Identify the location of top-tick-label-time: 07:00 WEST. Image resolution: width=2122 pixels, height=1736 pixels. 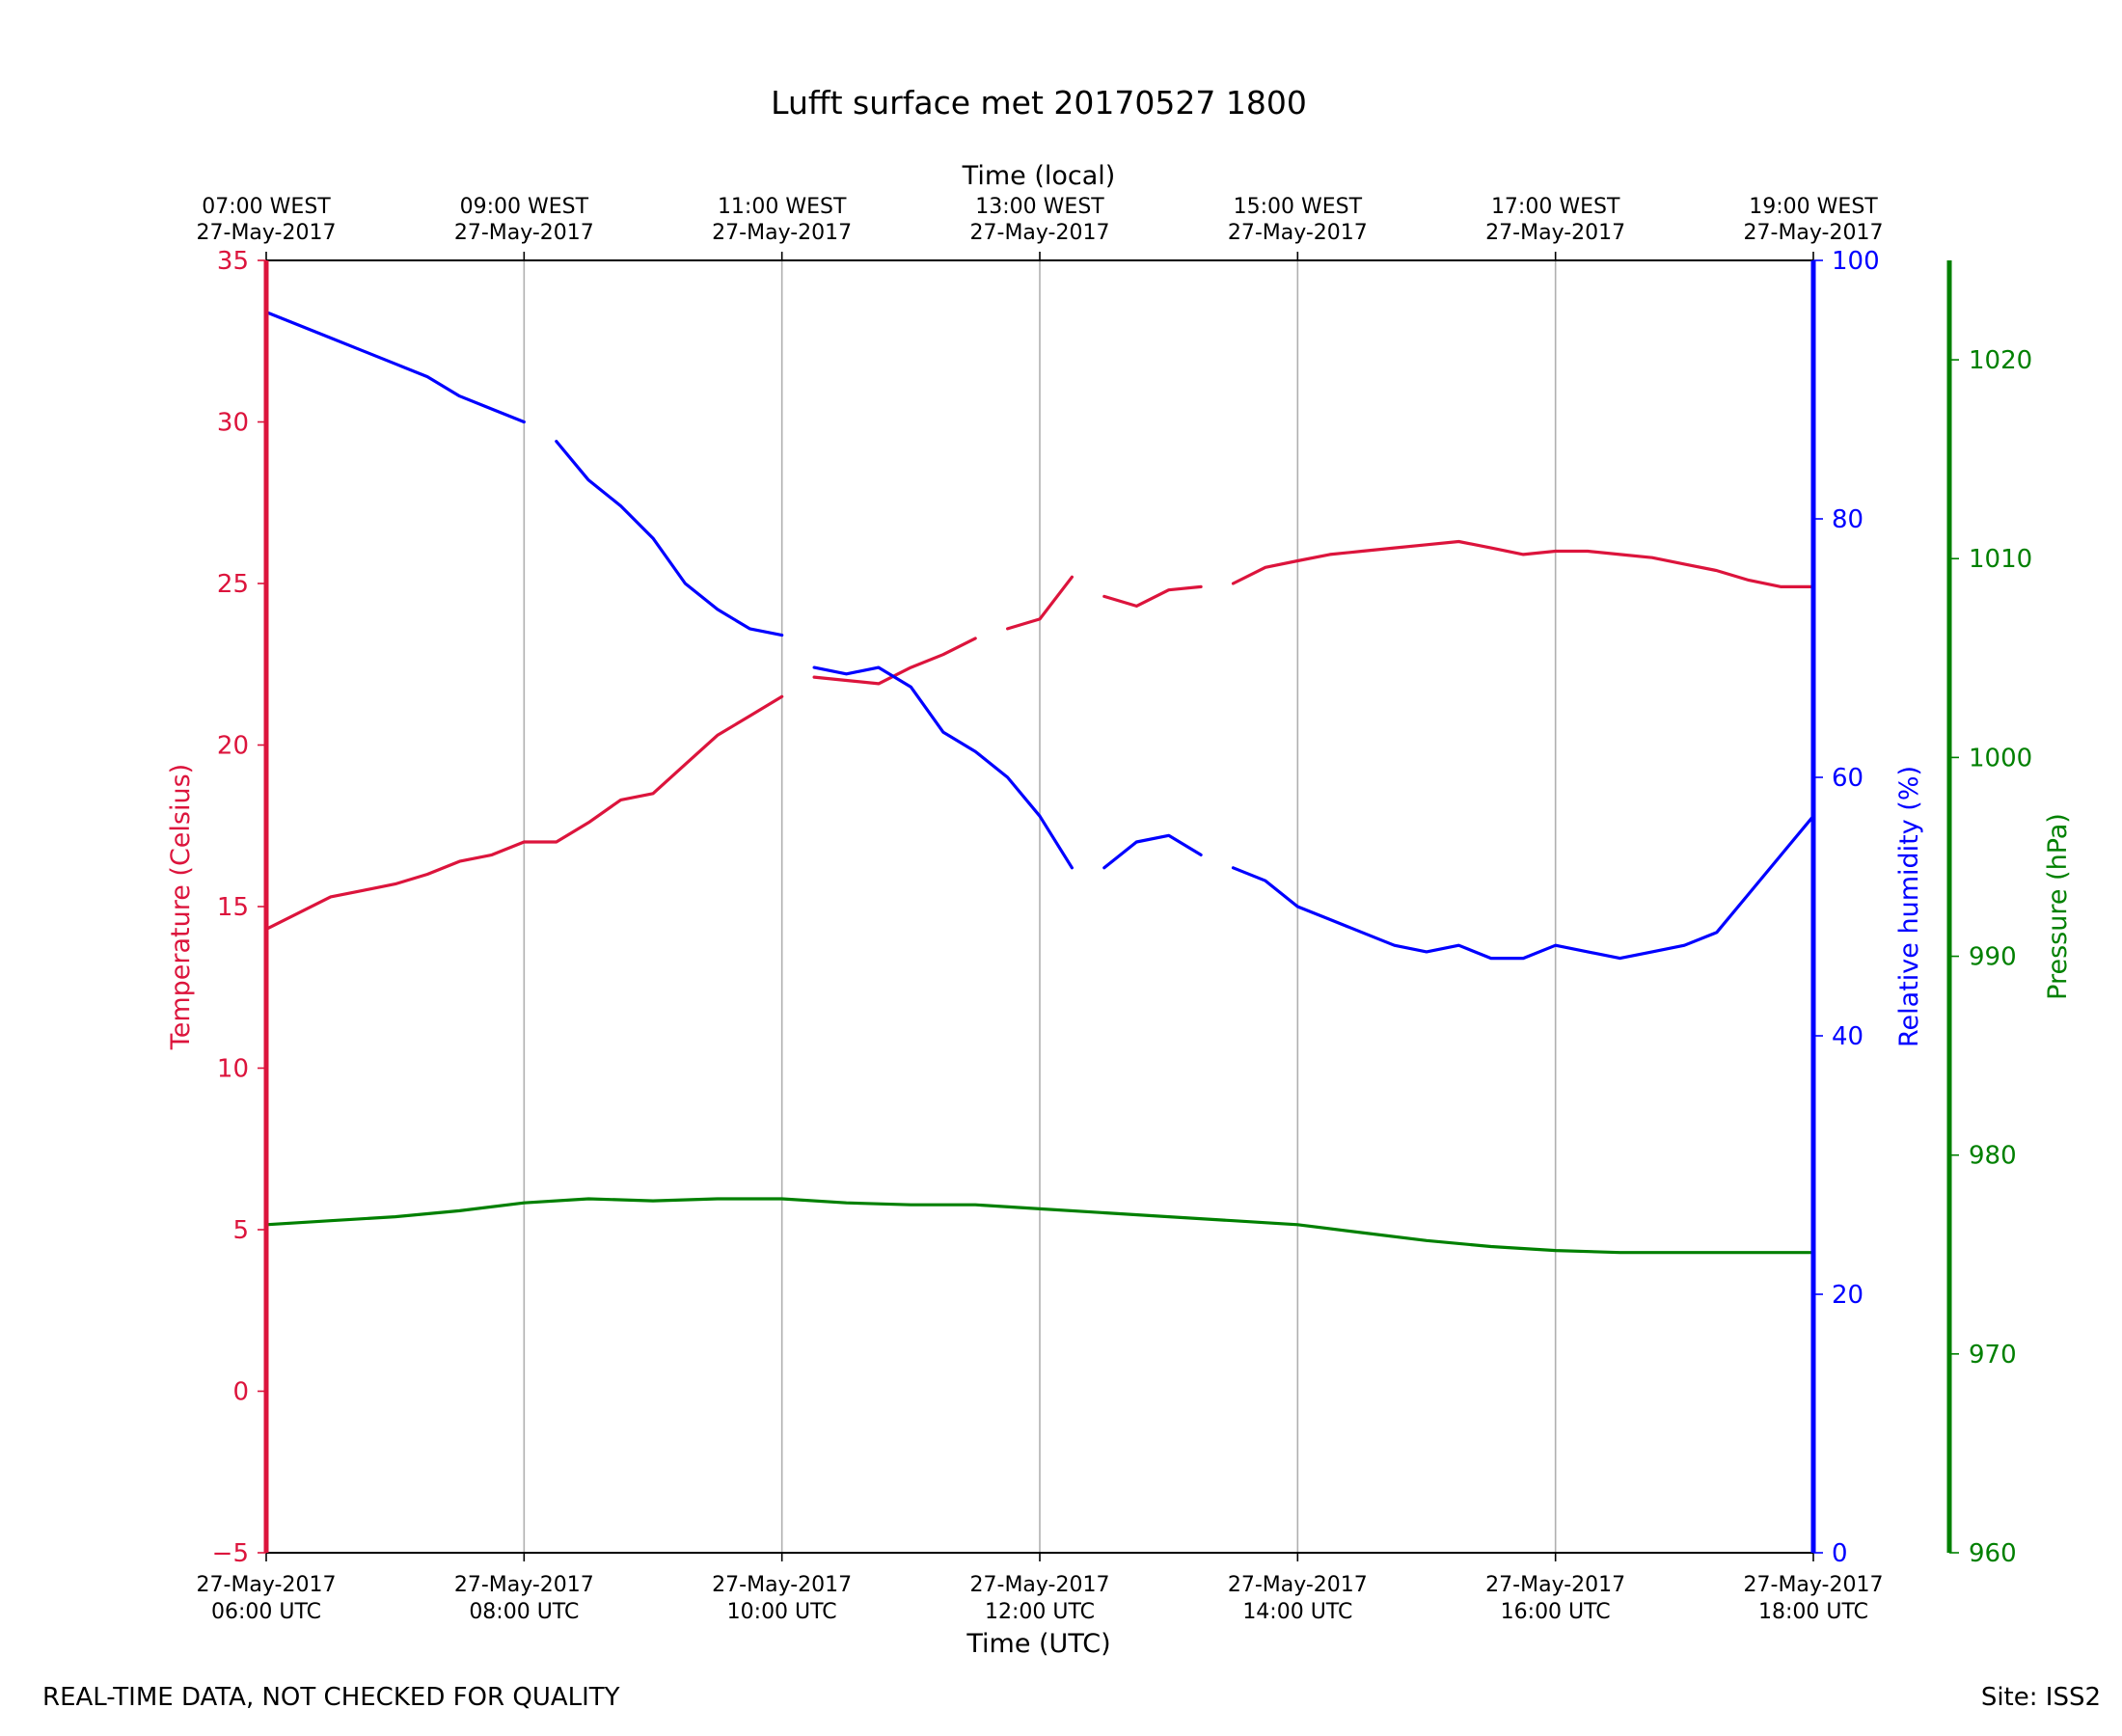
(266, 207).